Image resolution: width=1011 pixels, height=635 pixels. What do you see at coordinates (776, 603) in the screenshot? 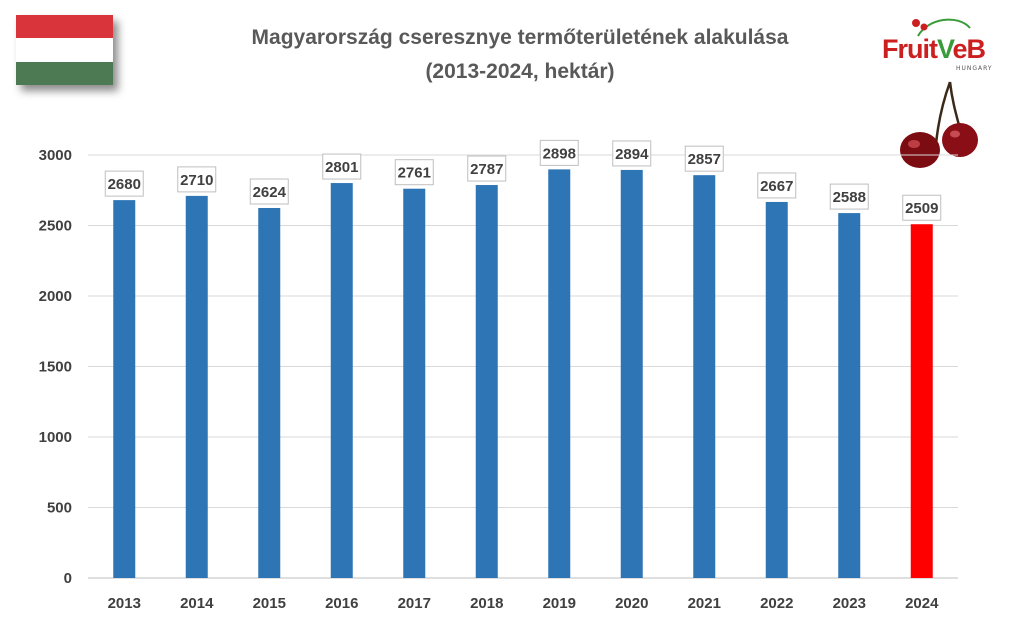
I see `x-tick-label: 2022` at bounding box center [776, 603].